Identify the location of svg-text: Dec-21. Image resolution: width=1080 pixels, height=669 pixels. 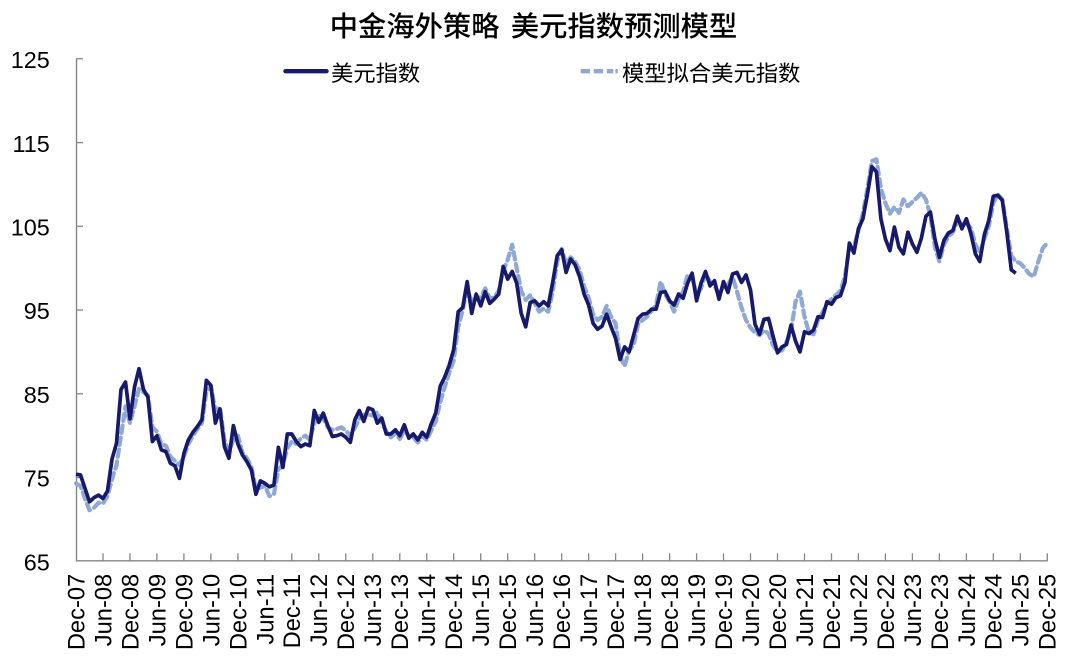
(833, 612).